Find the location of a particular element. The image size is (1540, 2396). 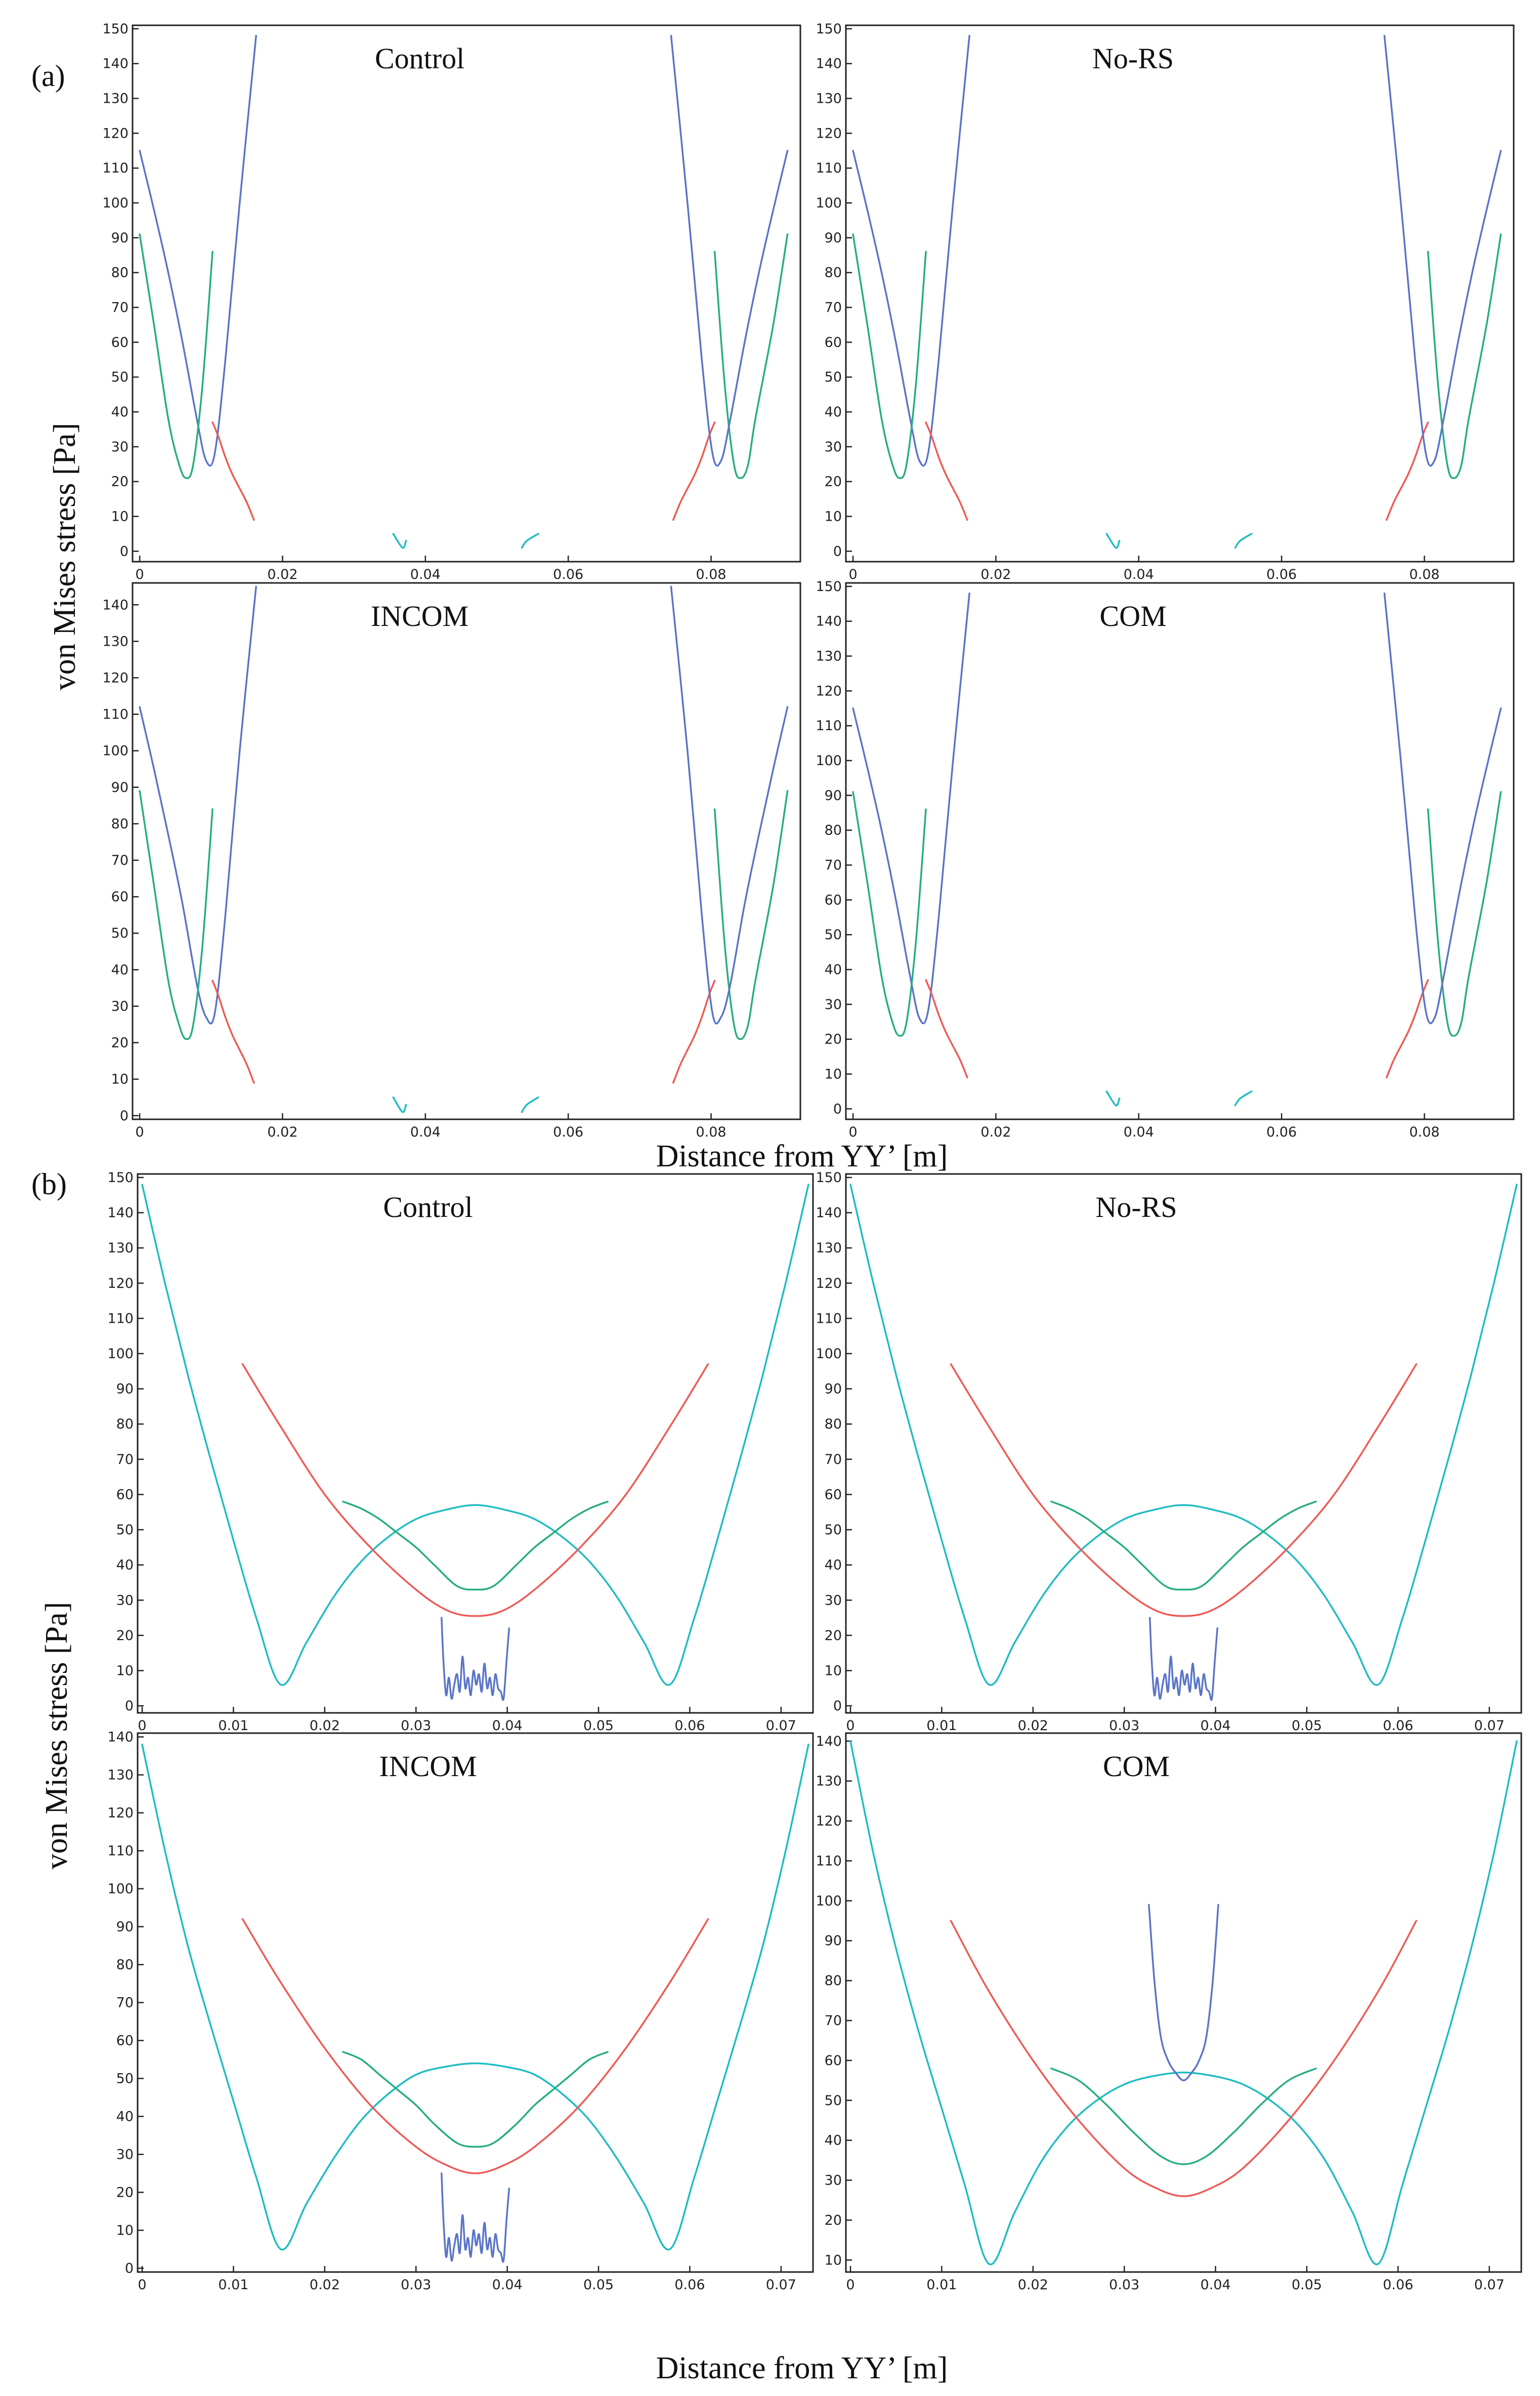

part-b-label: (b) is located at coordinates (49, 1184).